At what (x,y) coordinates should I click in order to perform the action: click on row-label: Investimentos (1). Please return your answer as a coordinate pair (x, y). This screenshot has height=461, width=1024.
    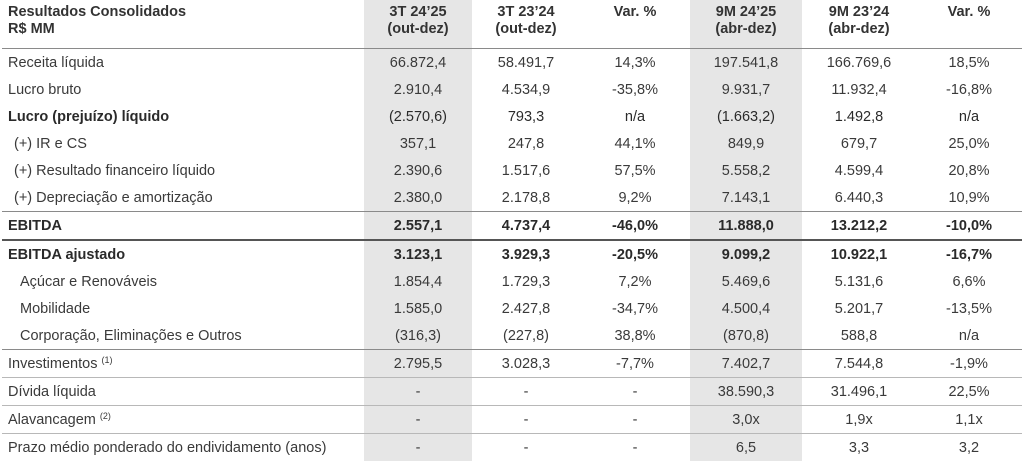
    Looking at the image, I should click on (183, 363).